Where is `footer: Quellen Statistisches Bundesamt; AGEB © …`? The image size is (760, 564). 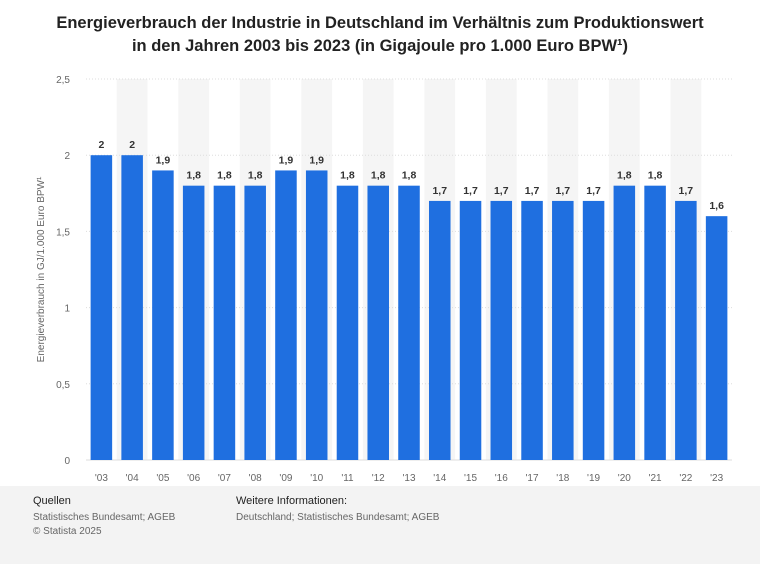 footer: Quellen Statistisches Bundesamt; AGEB © … is located at coordinates (380, 529).